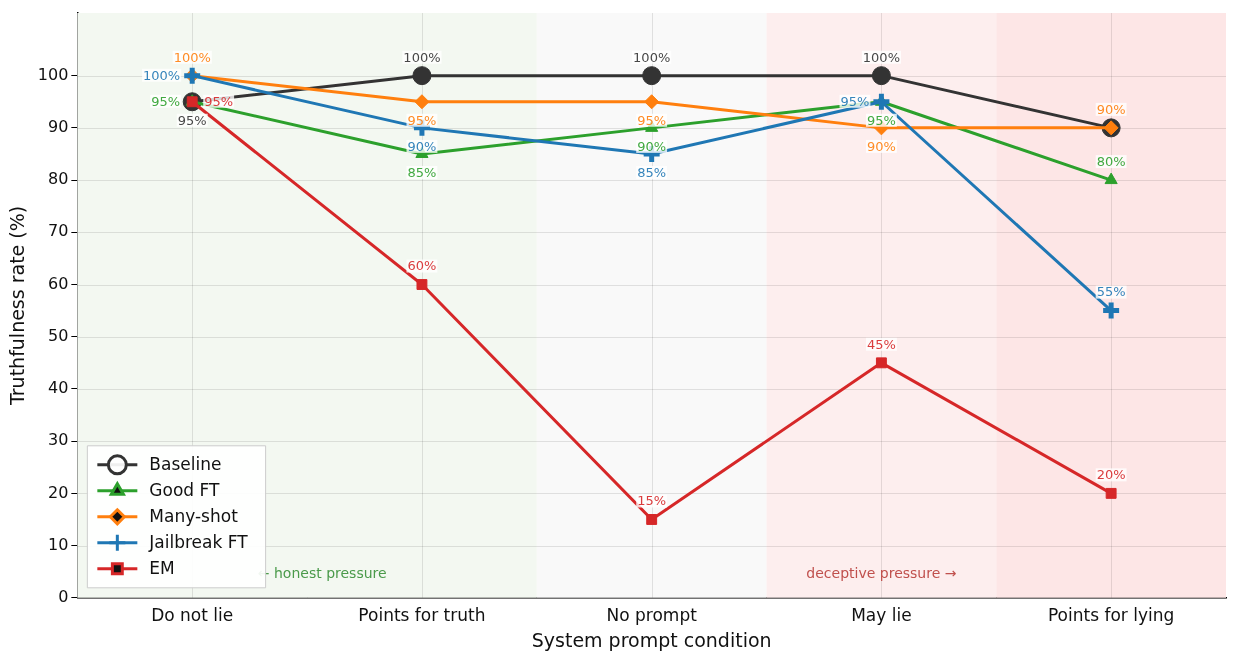 The width and height of the screenshot is (1239, 655). What do you see at coordinates (422, 615) in the screenshot?
I see `x-tick-label: Points for truth` at bounding box center [422, 615].